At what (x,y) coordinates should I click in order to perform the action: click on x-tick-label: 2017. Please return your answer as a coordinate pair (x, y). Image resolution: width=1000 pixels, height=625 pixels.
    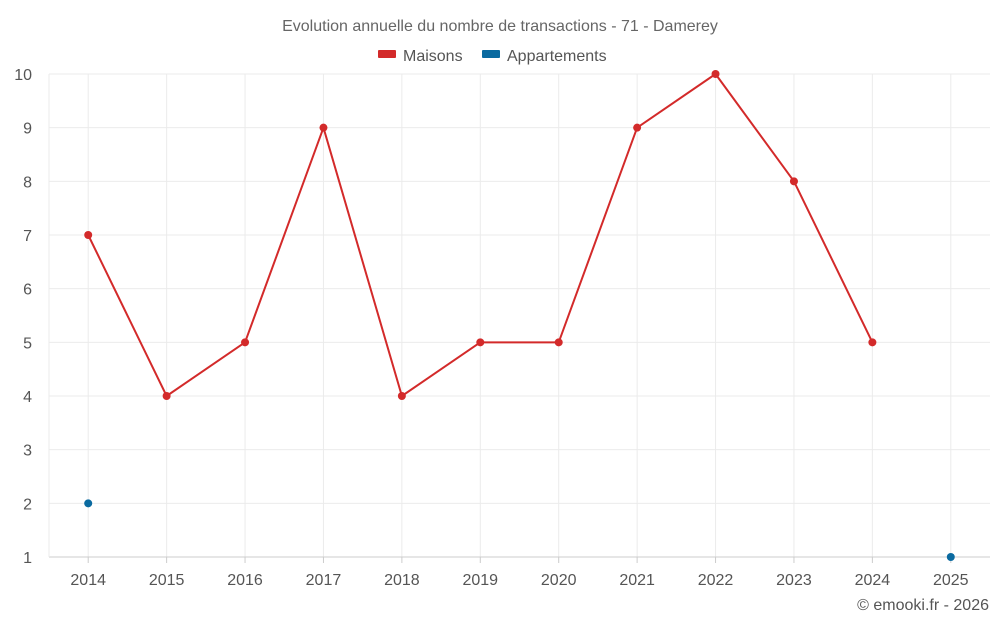
    Looking at the image, I should click on (324, 580).